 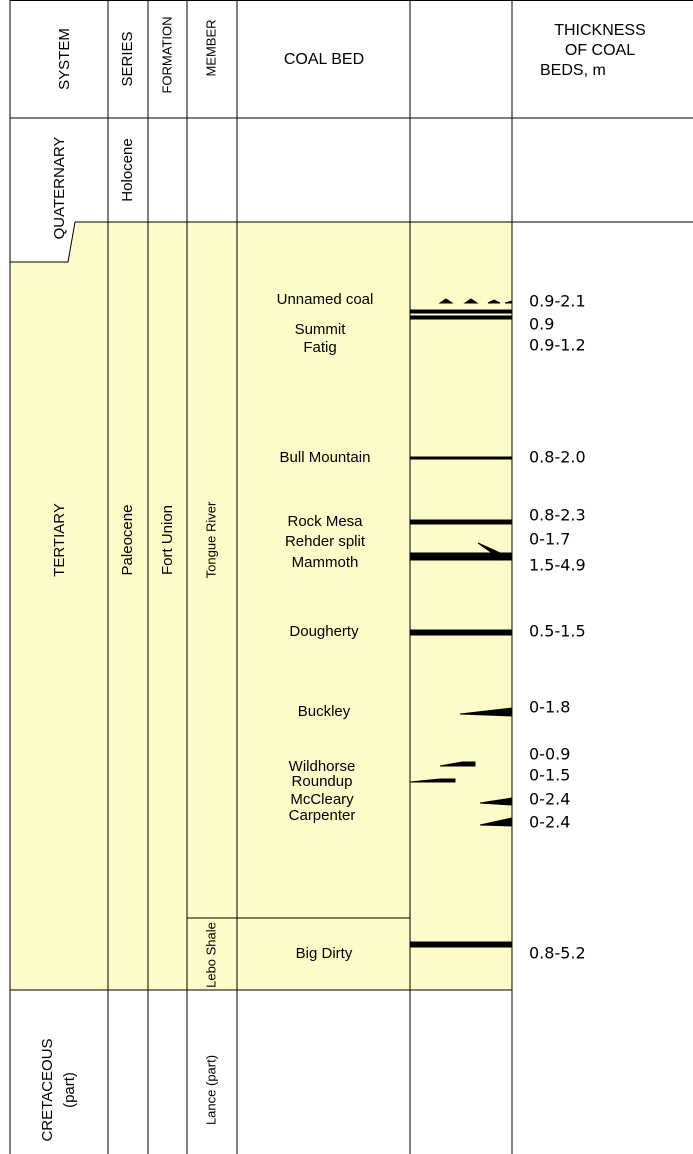 What do you see at coordinates (557, 345) in the screenshot?
I see `coal-bed-thickness: 0.9-1.2` at bounding box center [557, 345].